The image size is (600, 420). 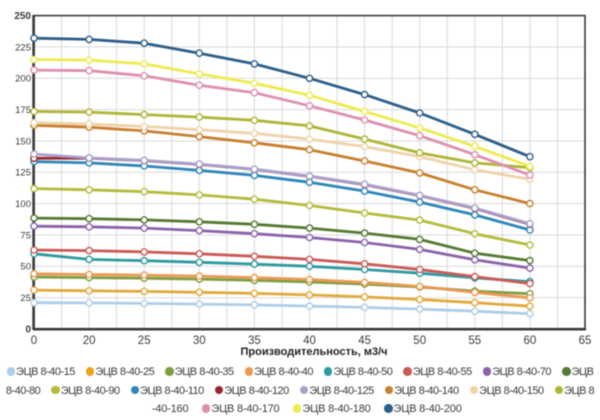 What do you see at coordinates (89, 341) in the screenshot?
I see `svg-text: 20` at bounding box center [89, 341].